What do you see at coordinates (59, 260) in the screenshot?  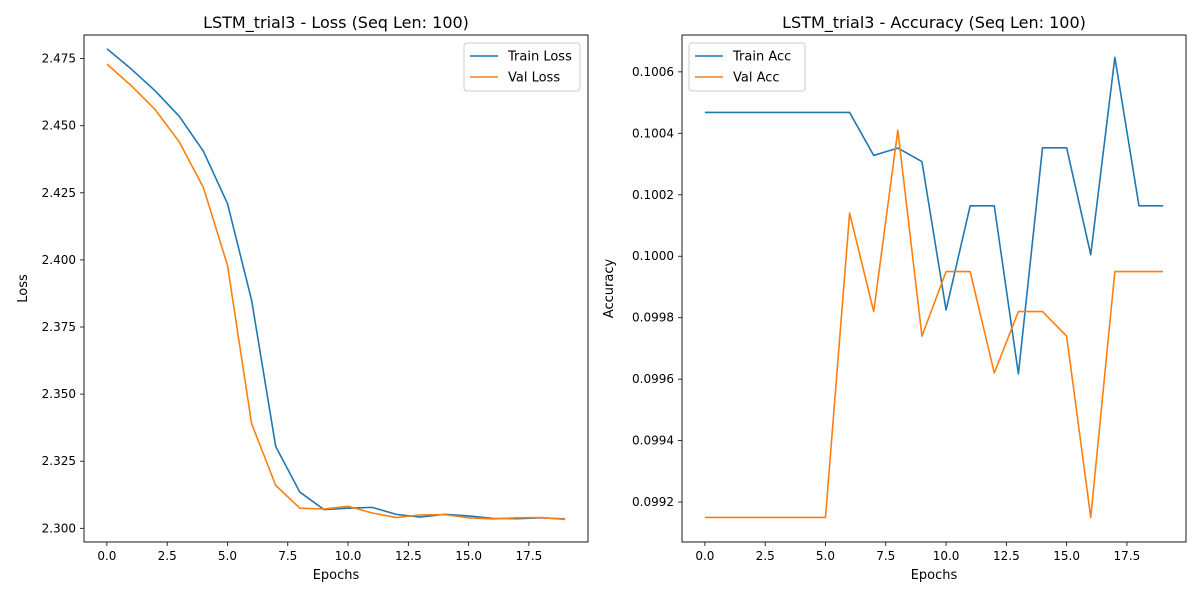 I see `loss-y-tick-label: 2.400` at bounding box center [59, 260].